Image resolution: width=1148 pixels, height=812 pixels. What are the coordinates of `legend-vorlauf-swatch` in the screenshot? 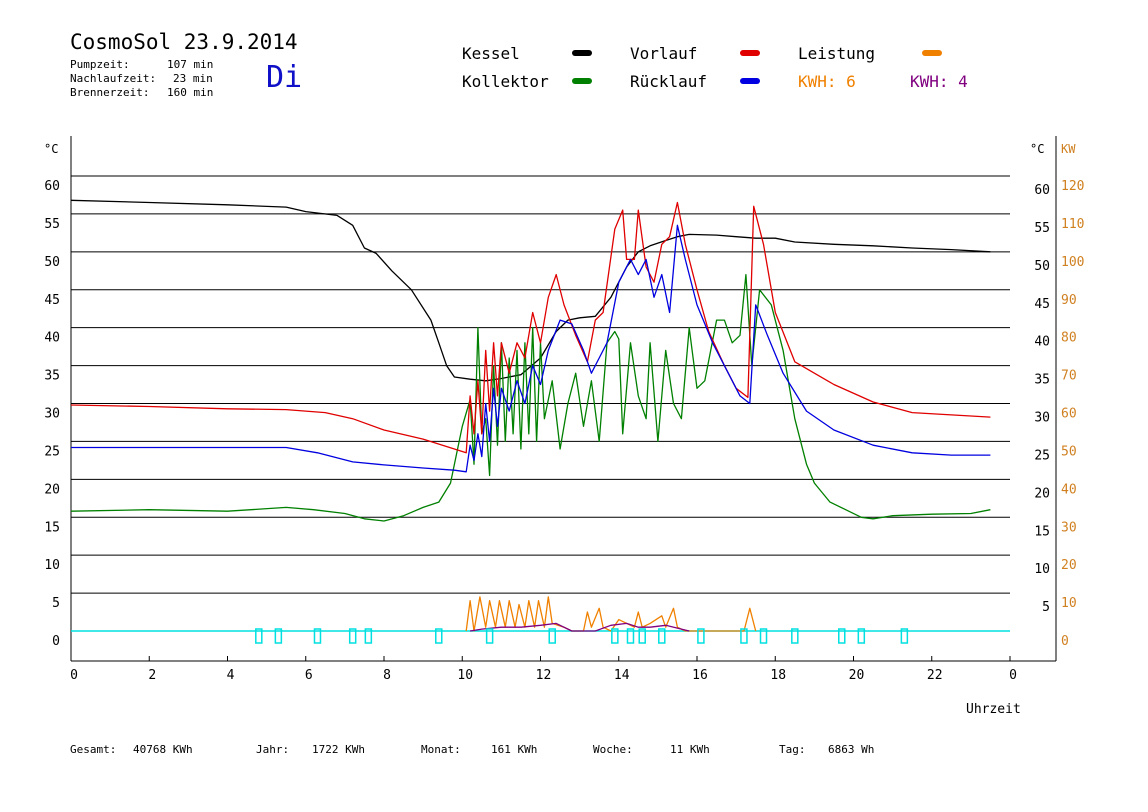 It's located at (750, 53).